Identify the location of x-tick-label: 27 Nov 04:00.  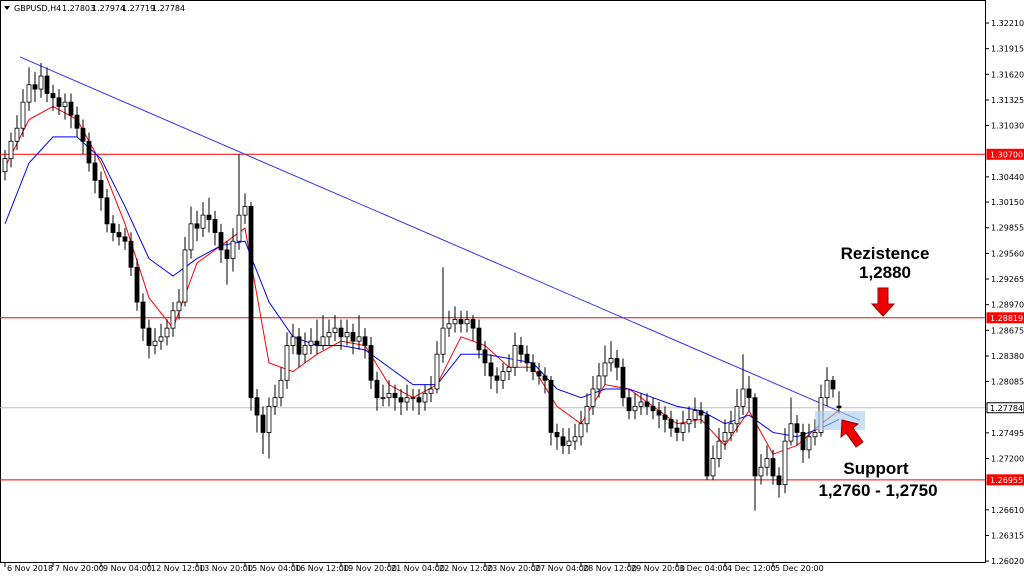
(562, 568).